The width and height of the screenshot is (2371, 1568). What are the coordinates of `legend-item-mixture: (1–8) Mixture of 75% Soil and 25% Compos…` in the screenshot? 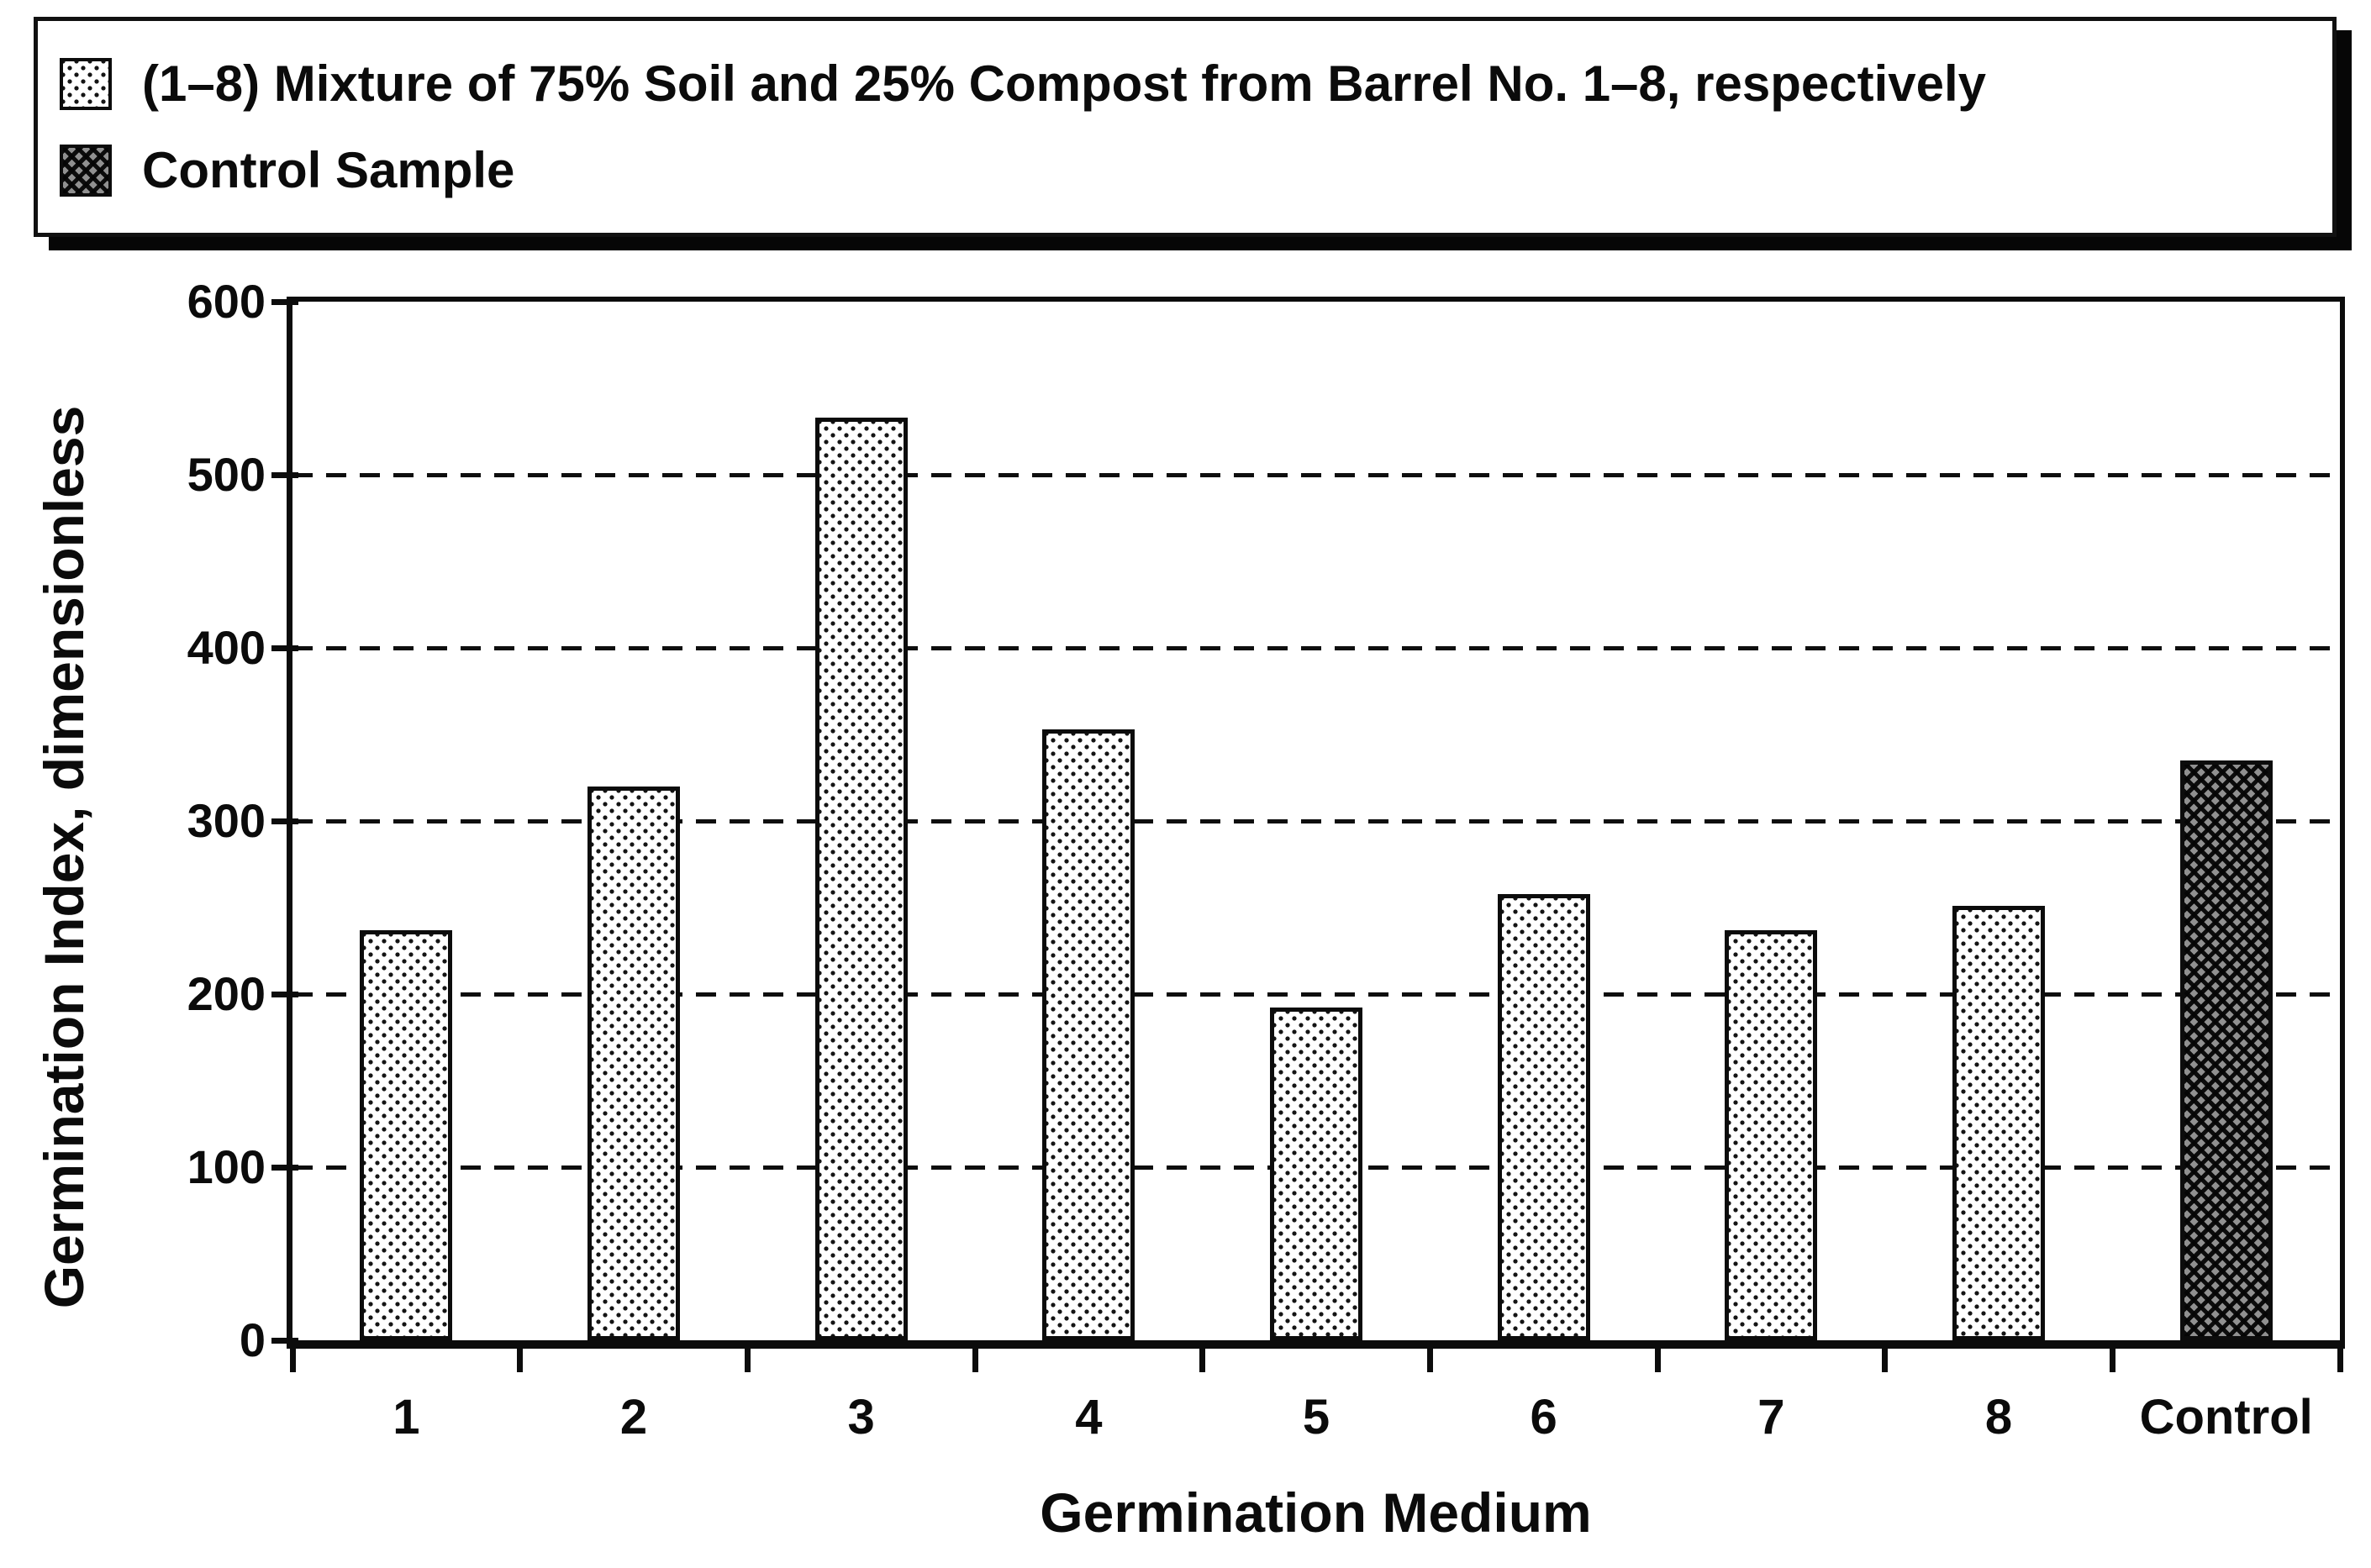 It's located at (1196, 84).